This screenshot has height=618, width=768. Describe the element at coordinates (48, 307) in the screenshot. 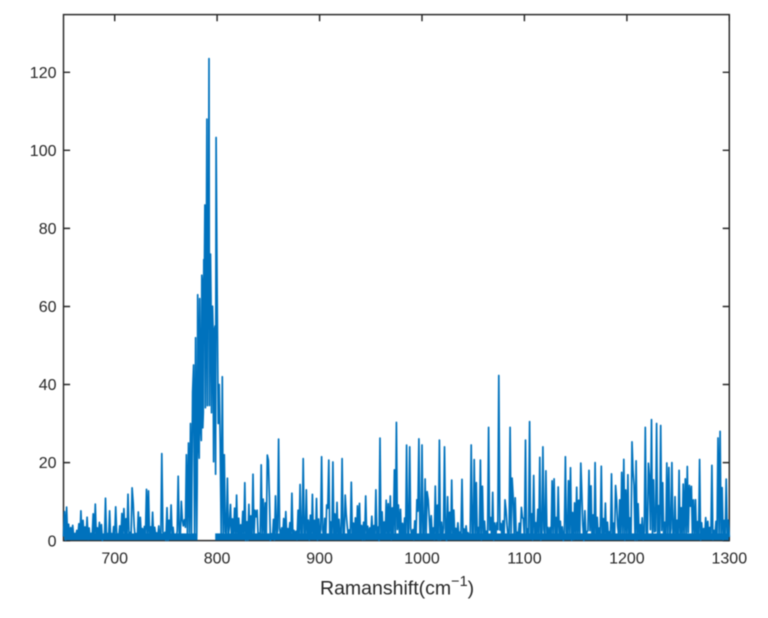

I see `svg-text: 60` at that location.